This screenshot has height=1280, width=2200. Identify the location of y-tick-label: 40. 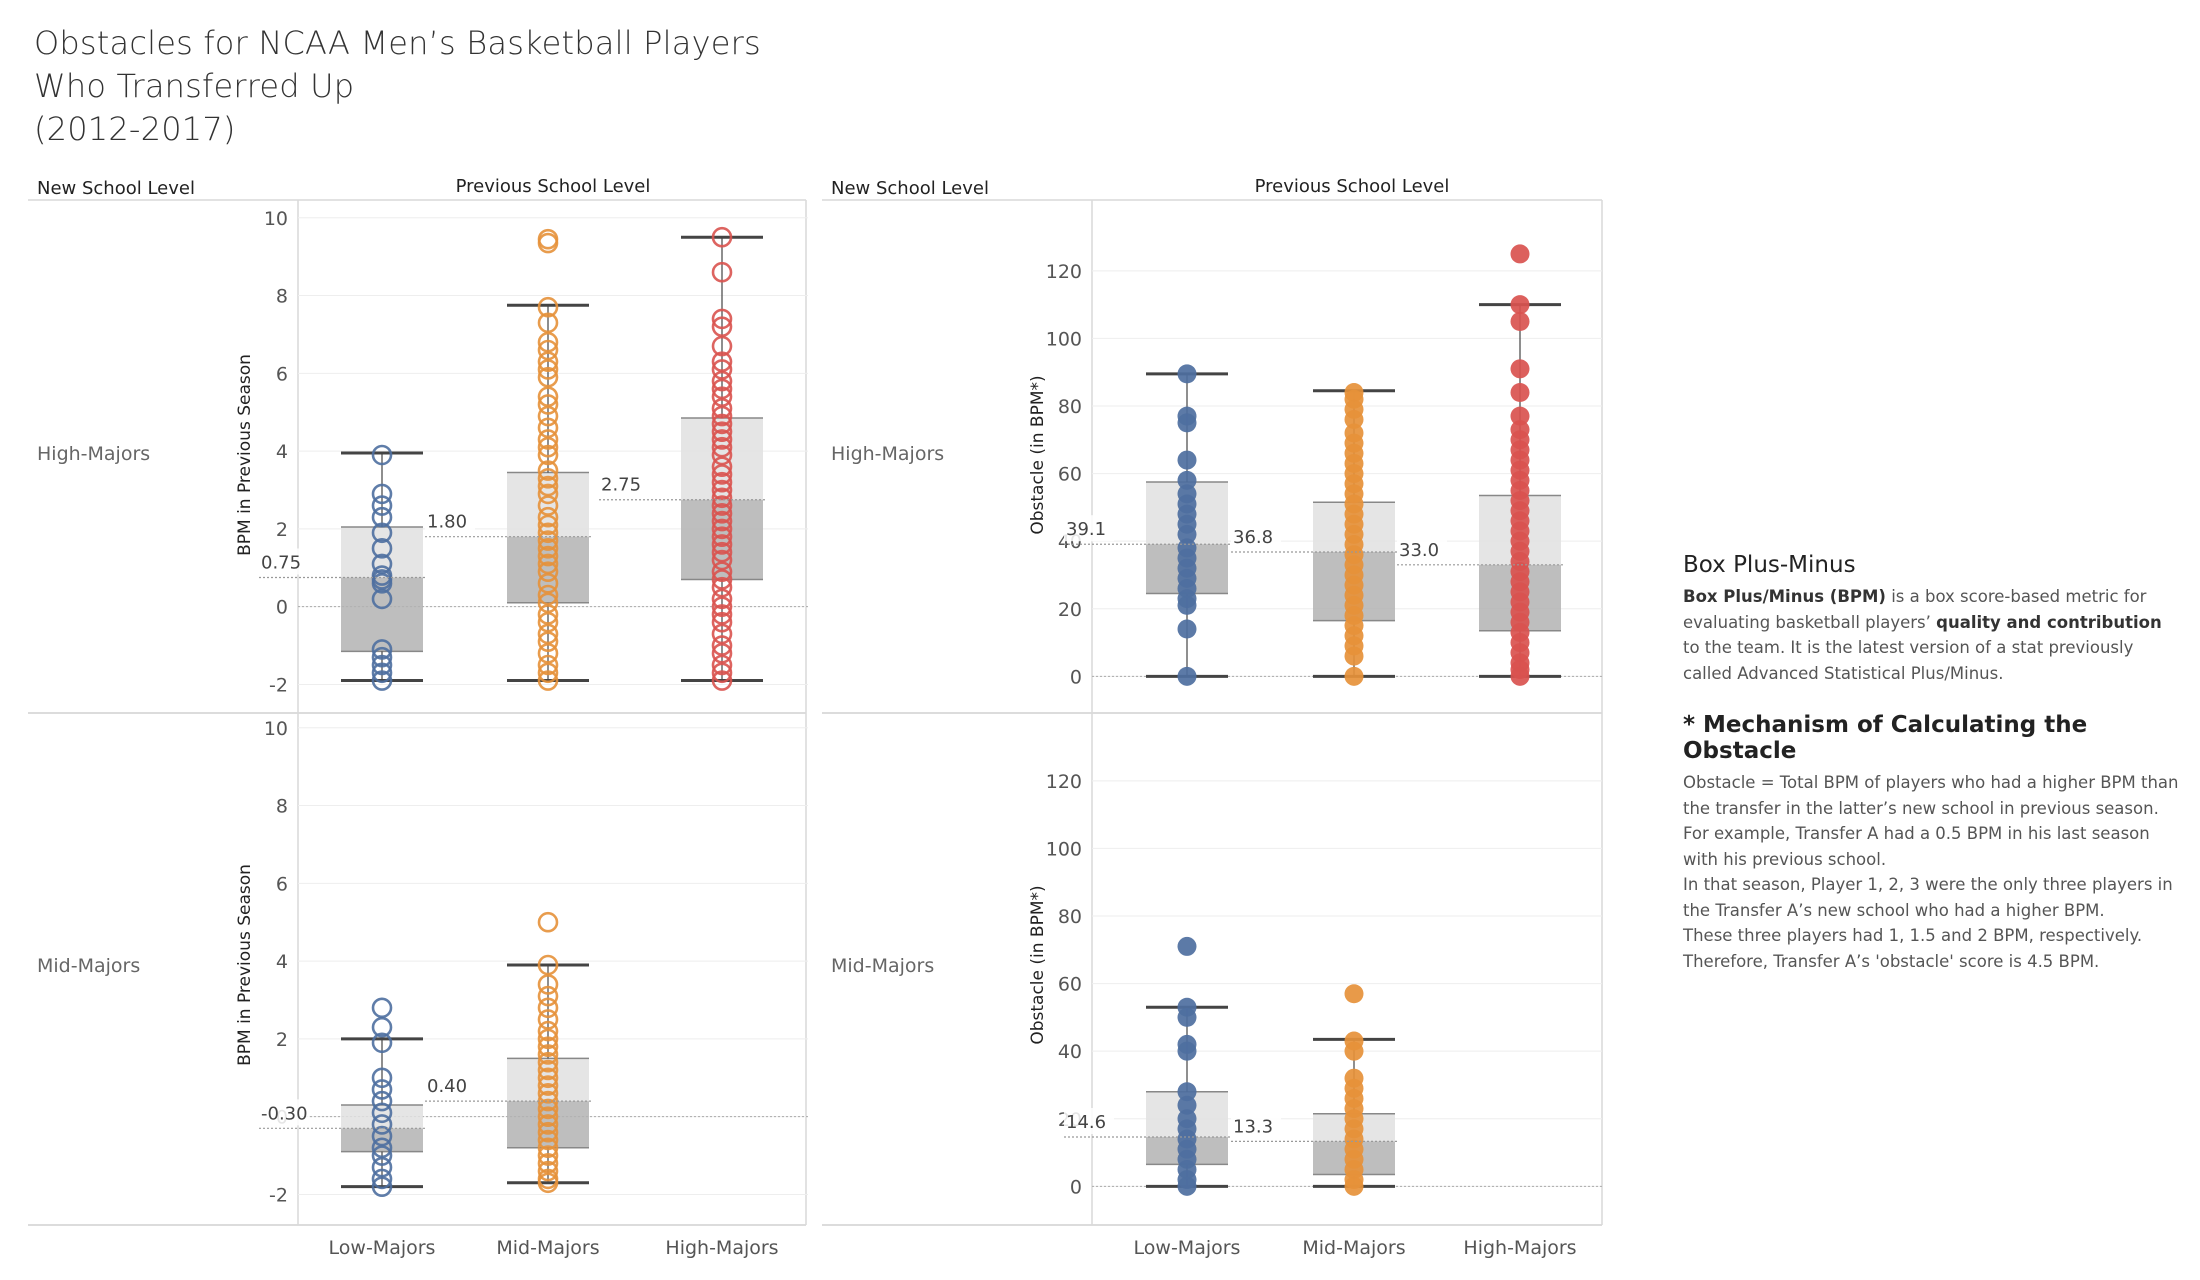
(1070, 1052).